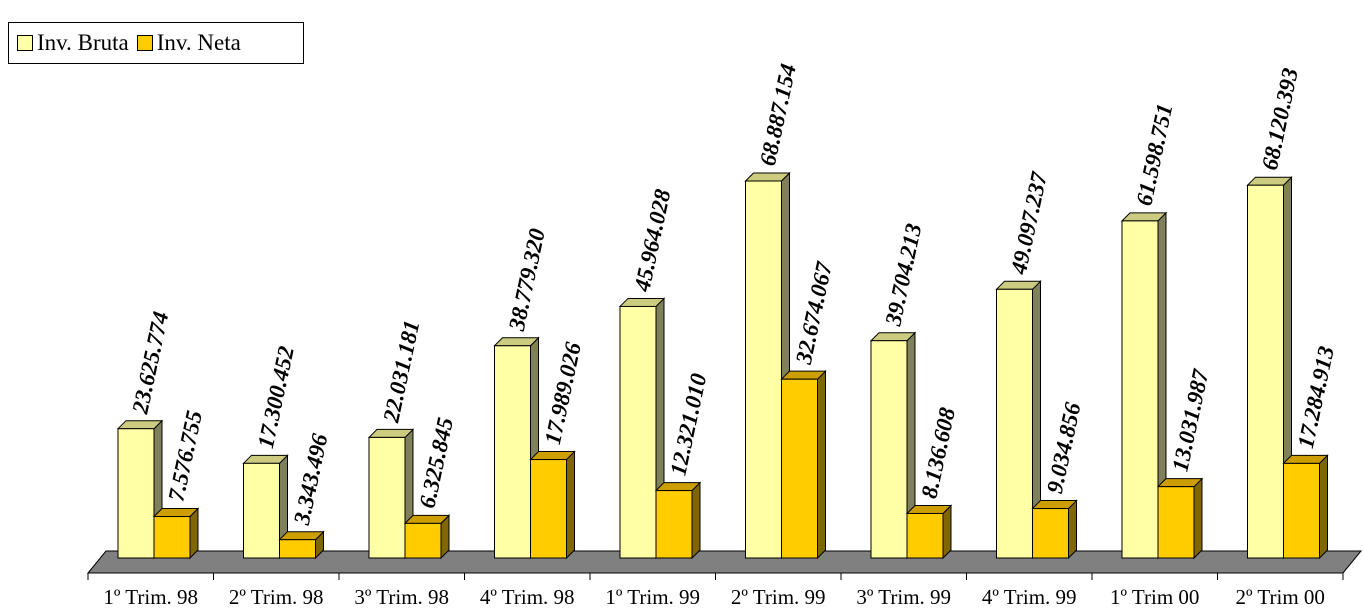  I want to click on data-label-inv-bruta: 23.625.774, so click(150, 362).